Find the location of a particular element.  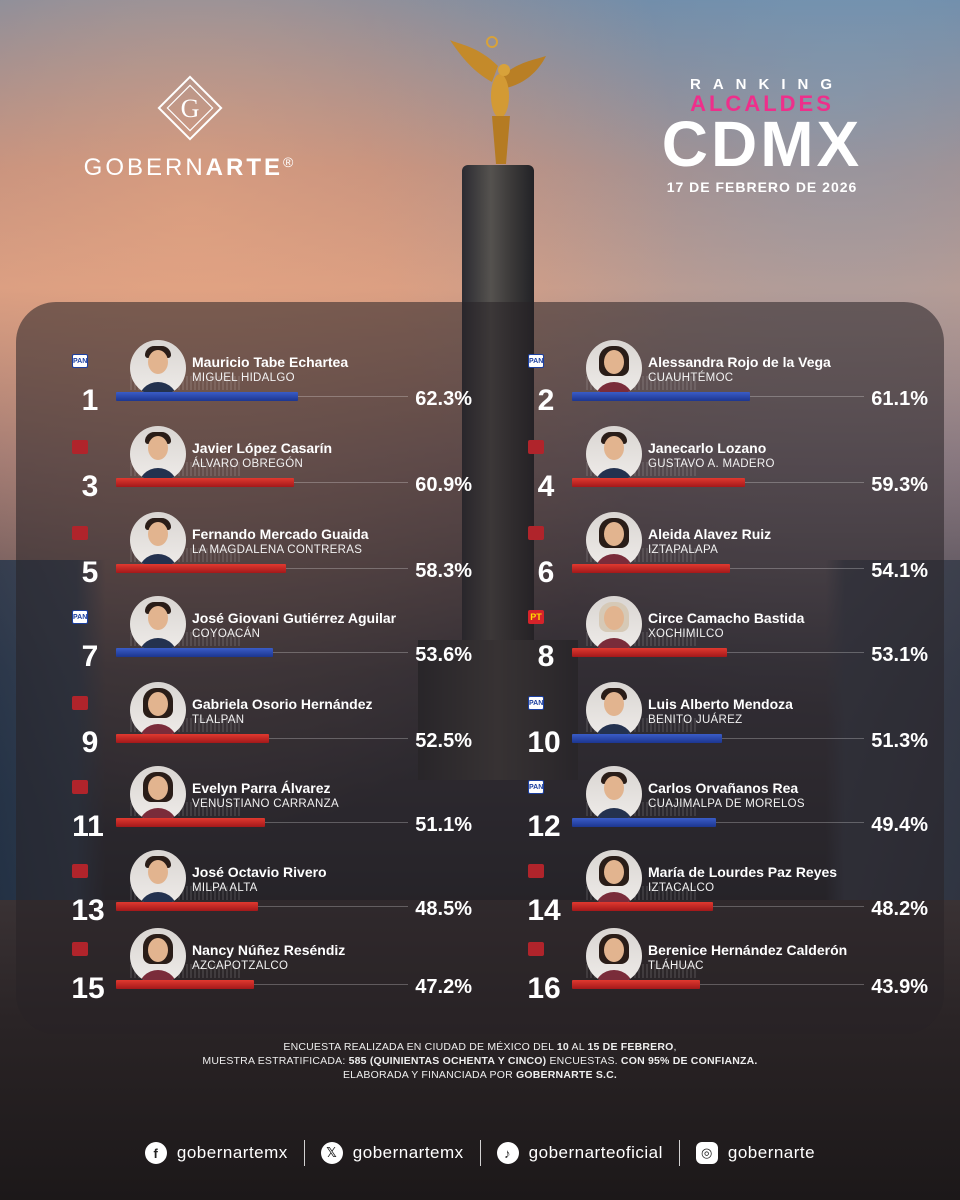

tiktok-icon: ♪ is located at coordinates (507, 1153).